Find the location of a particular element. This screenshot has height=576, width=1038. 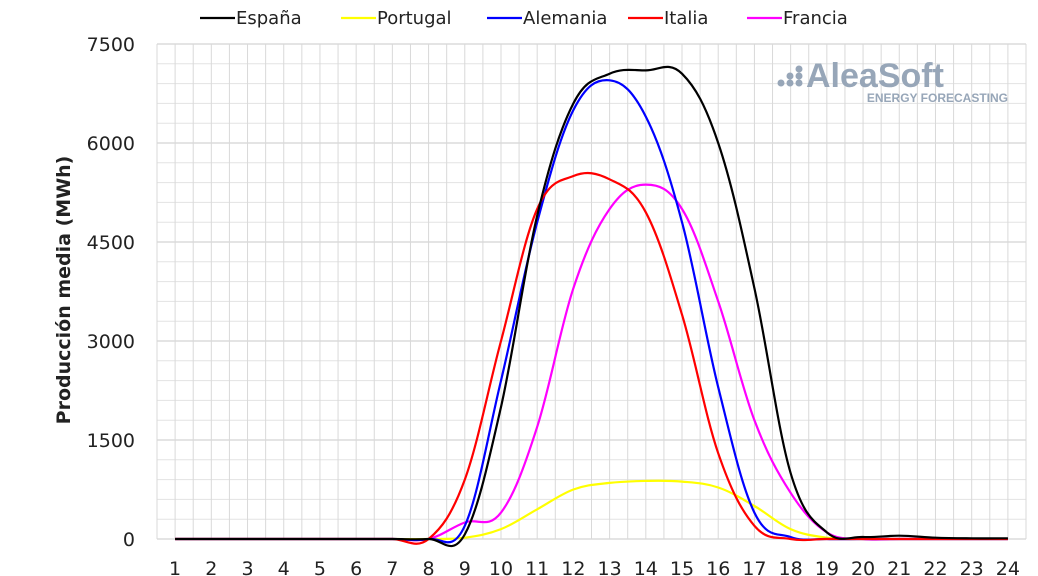

x-tick-label: 20 is located at coordinates (863, 567).